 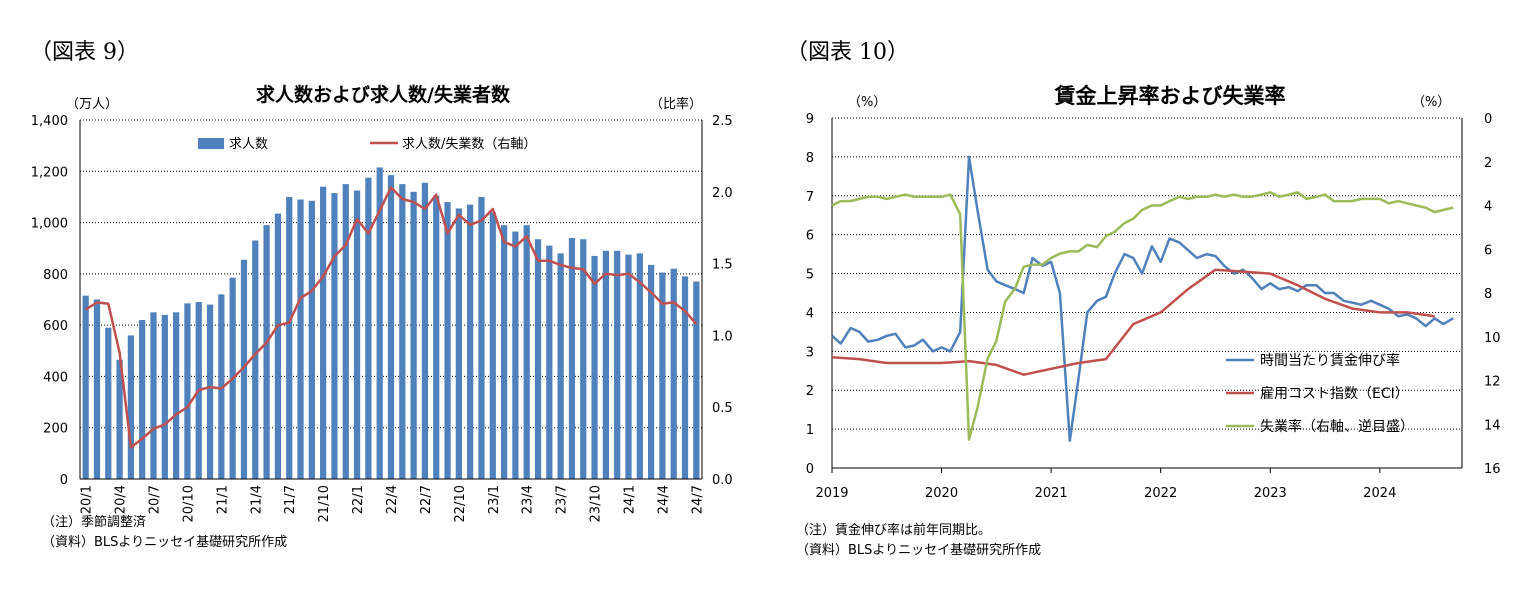 I want to click on series-line-eci, so click(x=1133, y=322).